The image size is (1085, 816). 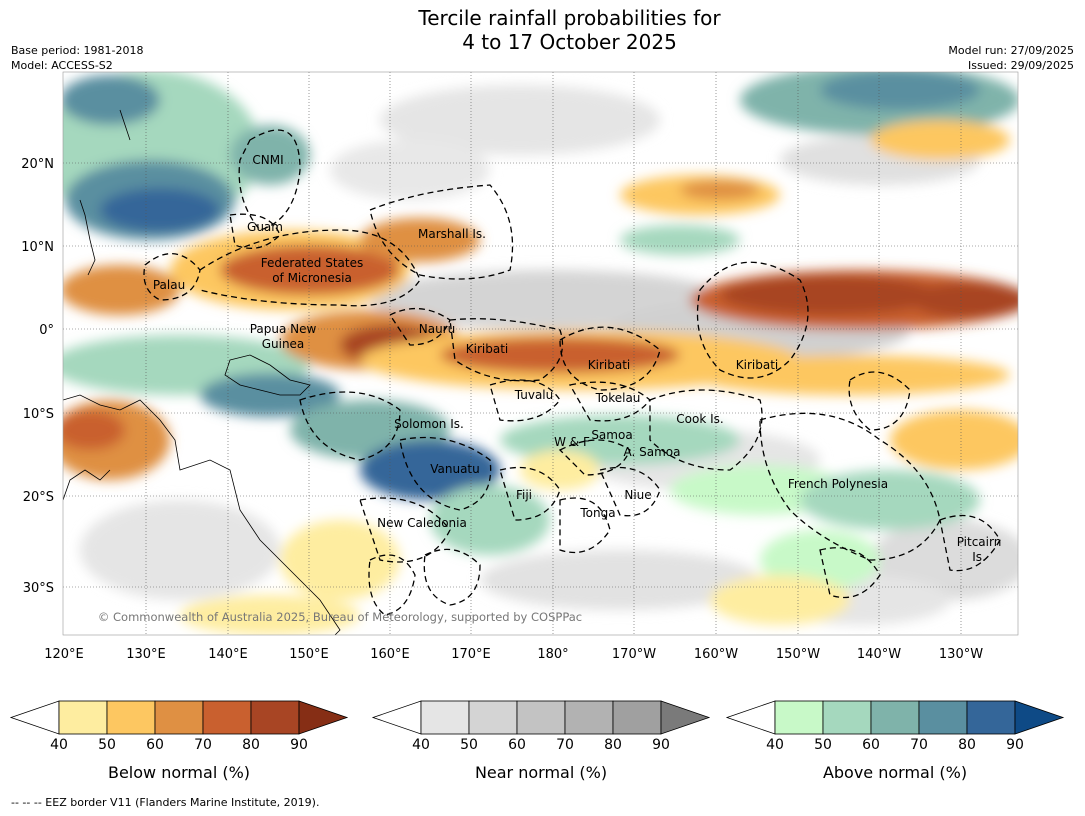 I want to click on title-line-1: Tercile rainfall probabilities for, so click(x=569, y=18).